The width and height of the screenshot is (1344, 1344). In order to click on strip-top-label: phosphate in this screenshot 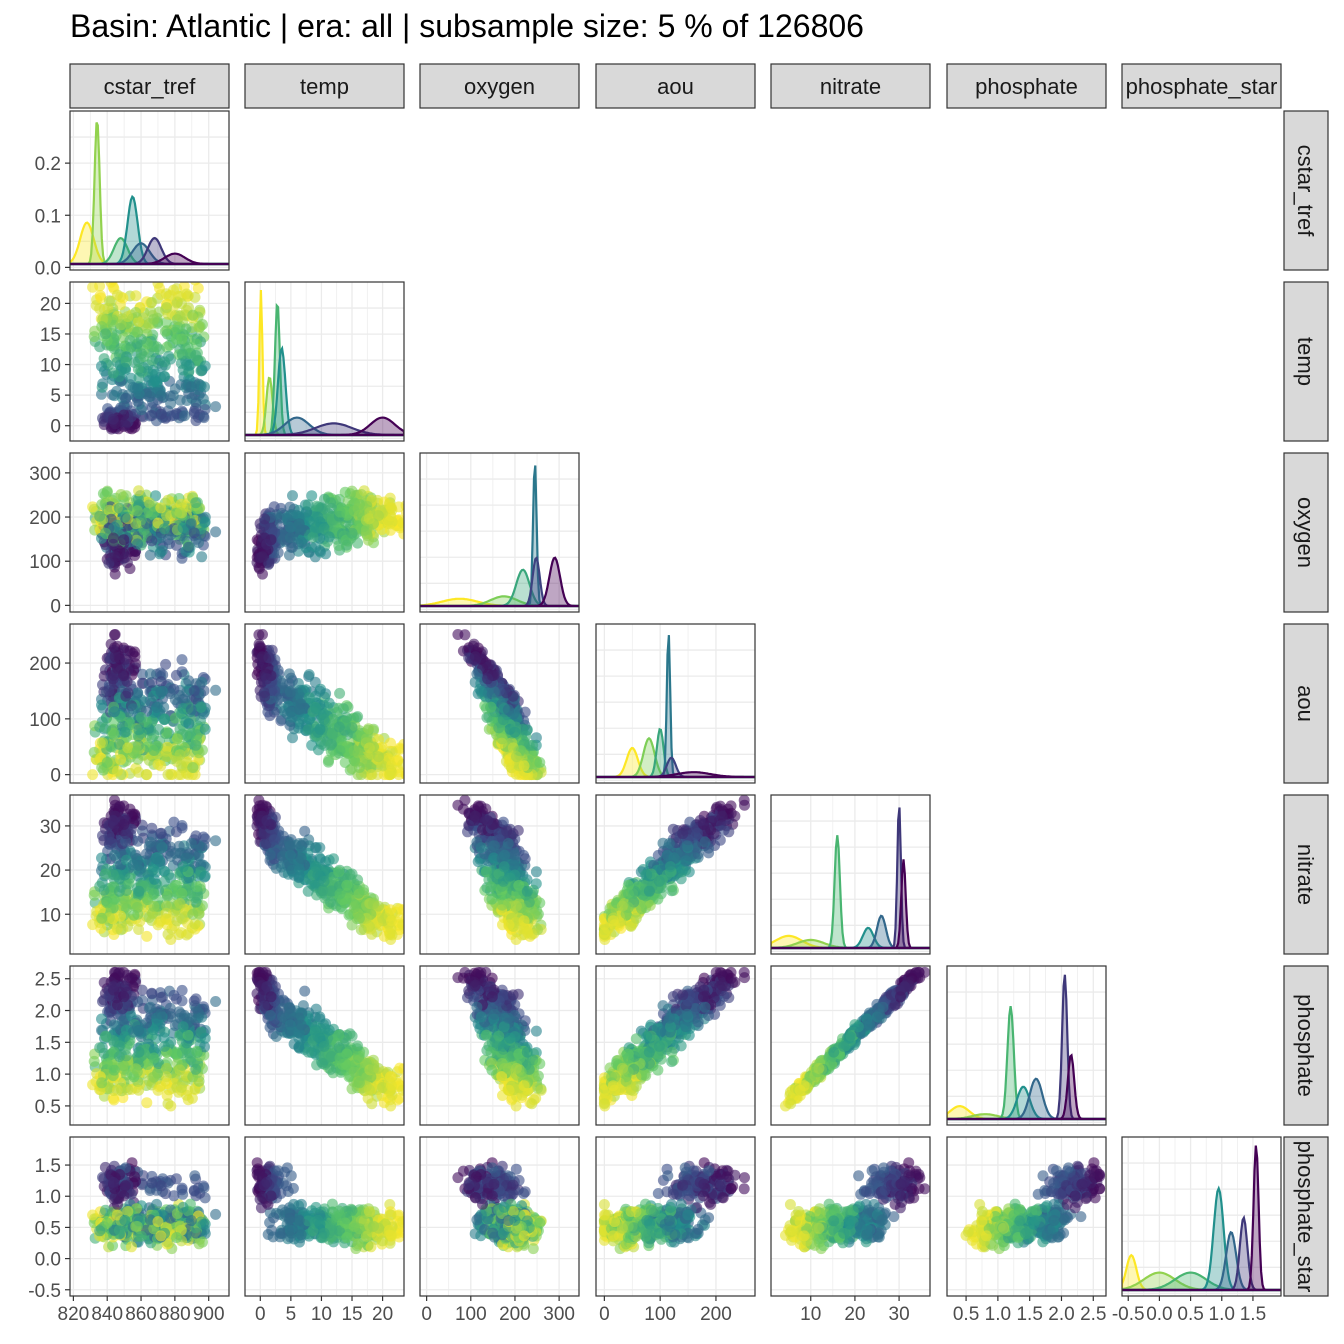, I will do `click(1026, 86)`.